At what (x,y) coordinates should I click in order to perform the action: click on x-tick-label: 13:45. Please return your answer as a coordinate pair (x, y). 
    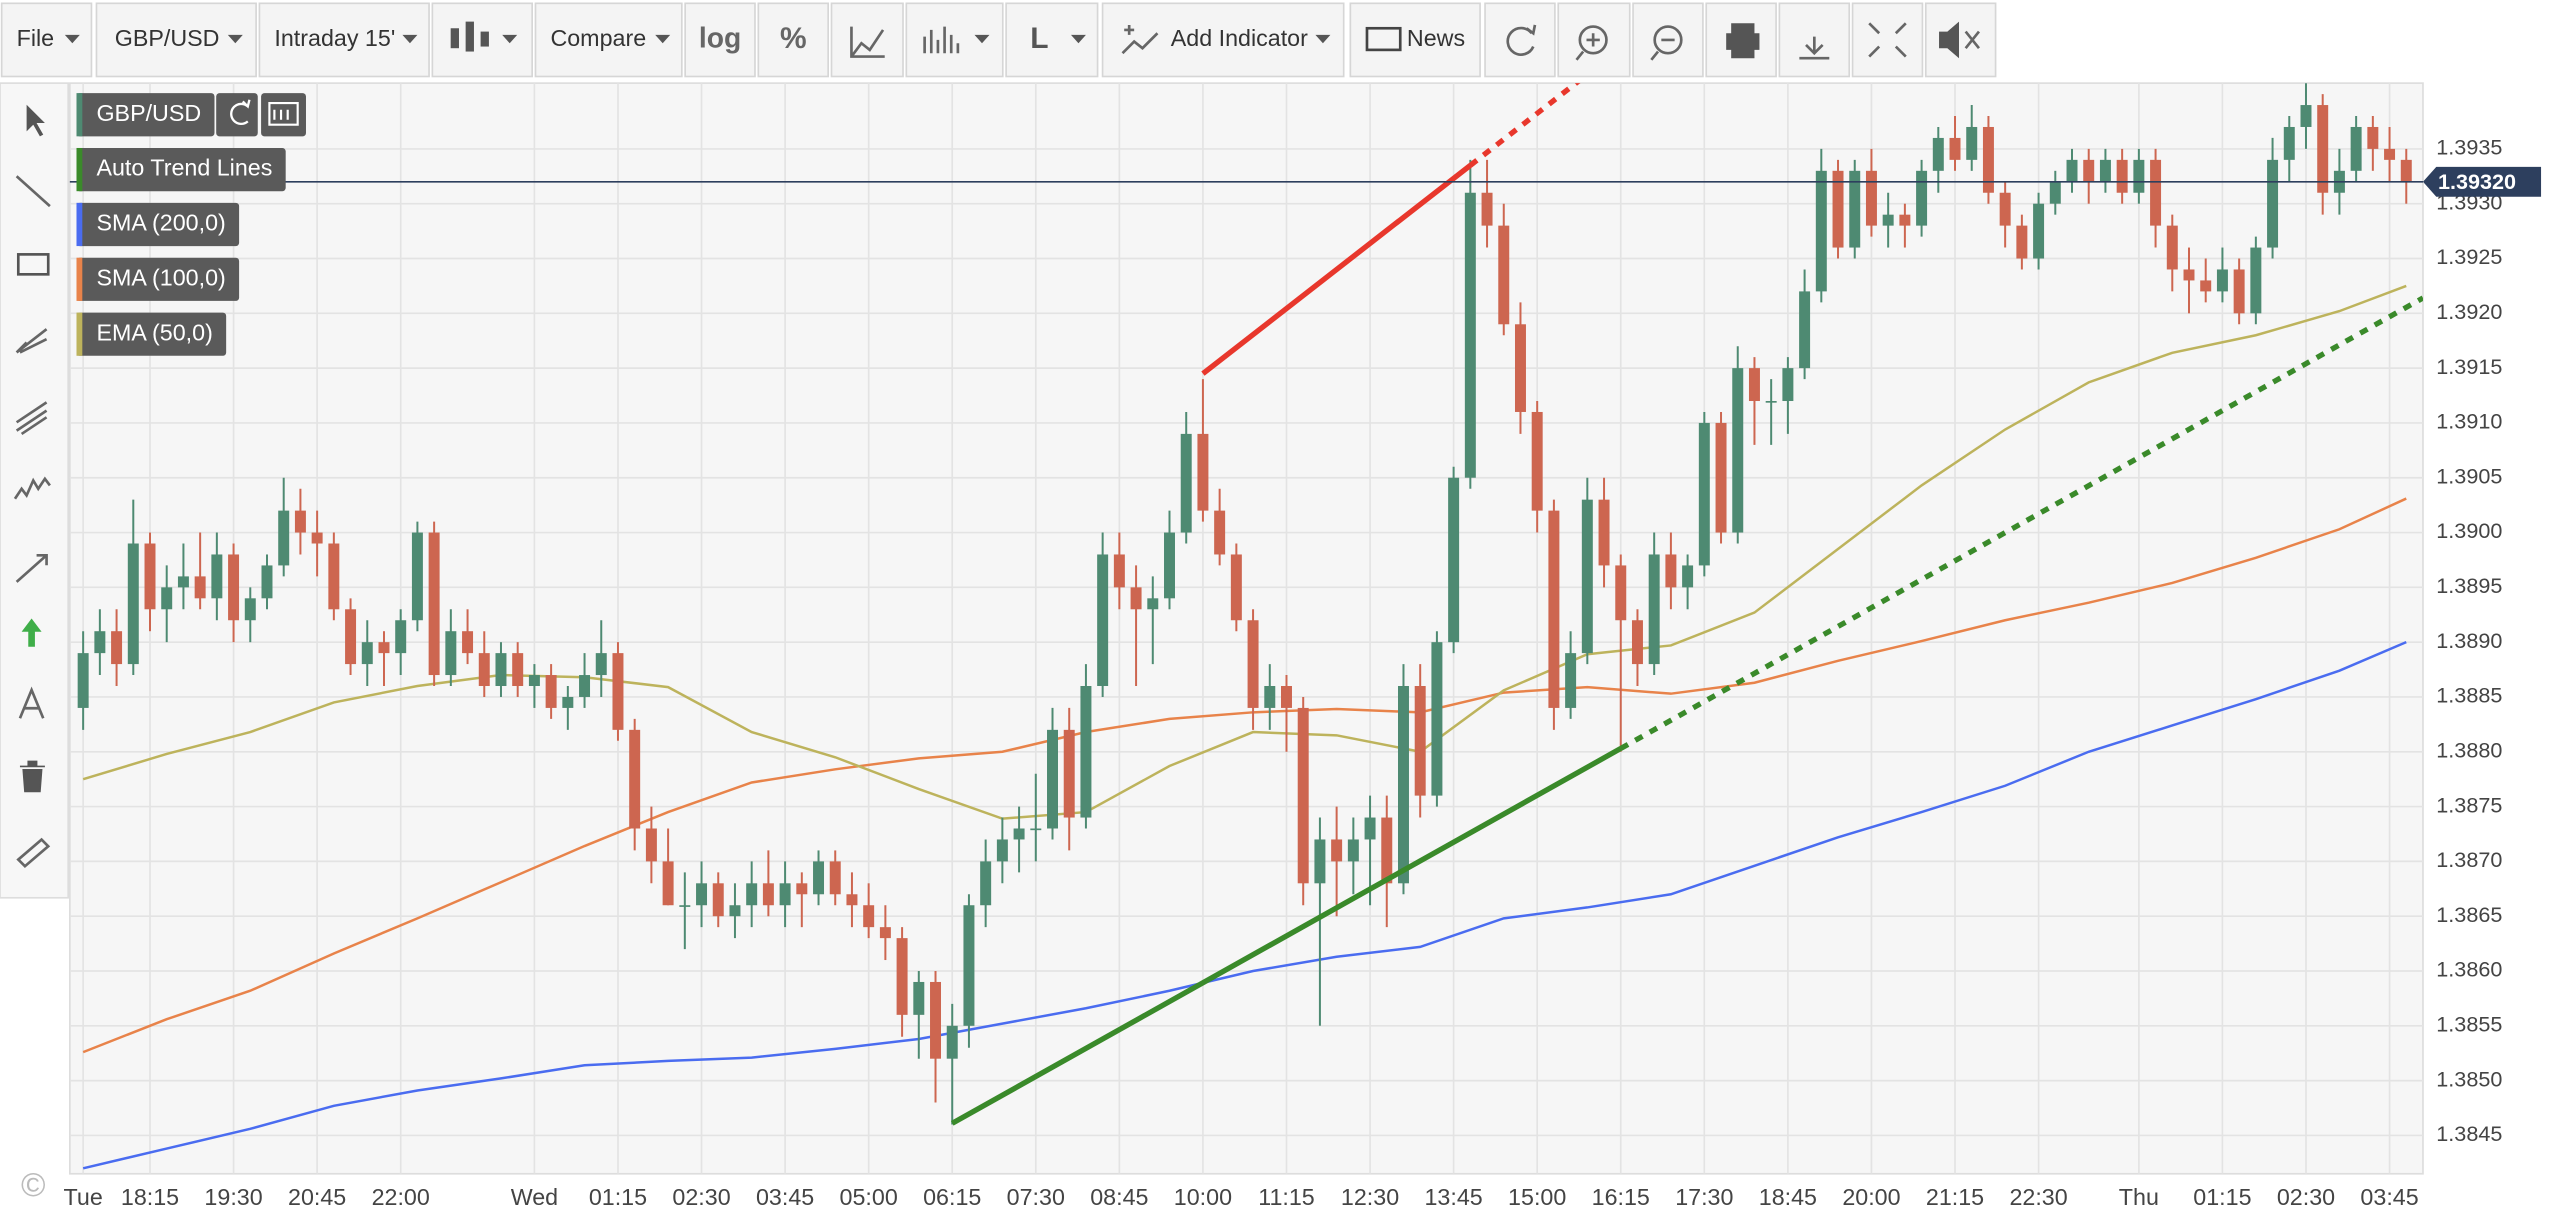
    Looking at the image, I should click on (1454, 1197).